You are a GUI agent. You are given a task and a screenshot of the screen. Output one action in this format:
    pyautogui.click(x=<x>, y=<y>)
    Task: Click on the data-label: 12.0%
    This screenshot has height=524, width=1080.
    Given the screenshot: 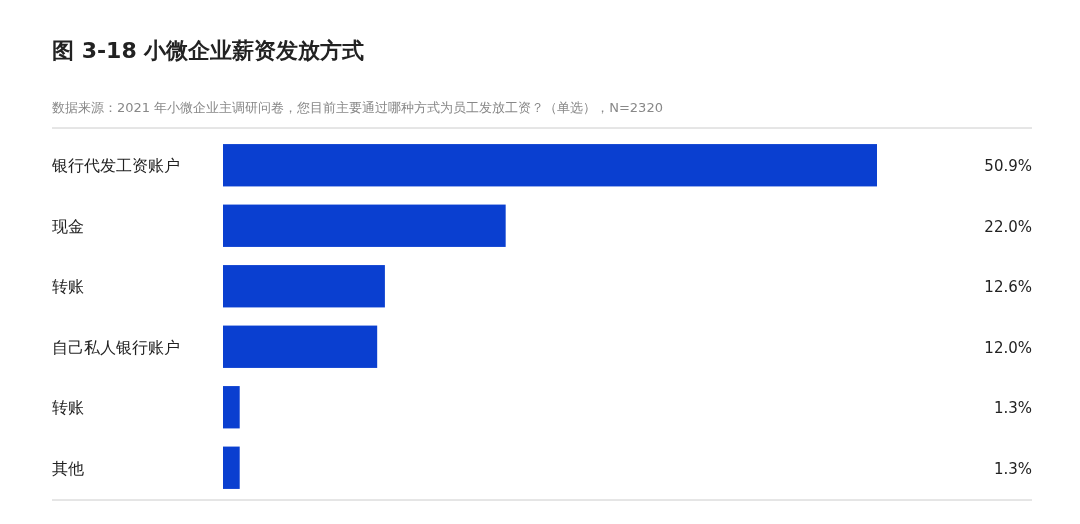 What is the action you would take?
    pyautogui.click(x=1008, y=347)
    